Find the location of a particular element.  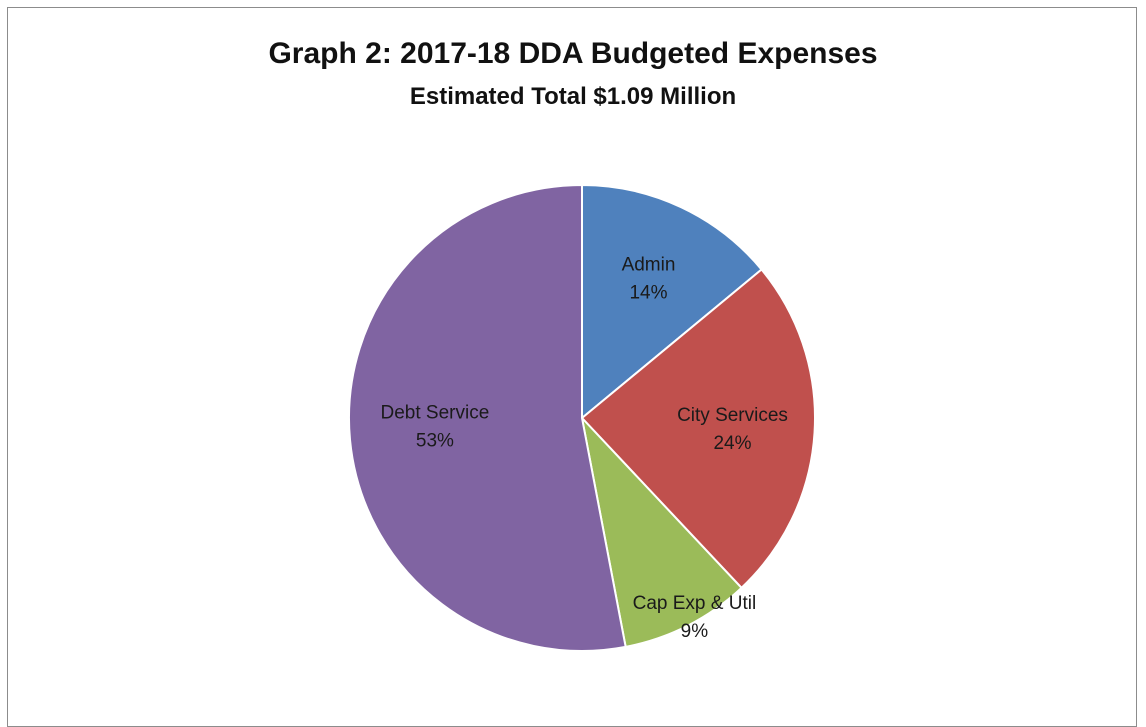

chart-title: Graph 2: 2017-18 DDA Budgeted Expenses is located at coordinates (573, 53).